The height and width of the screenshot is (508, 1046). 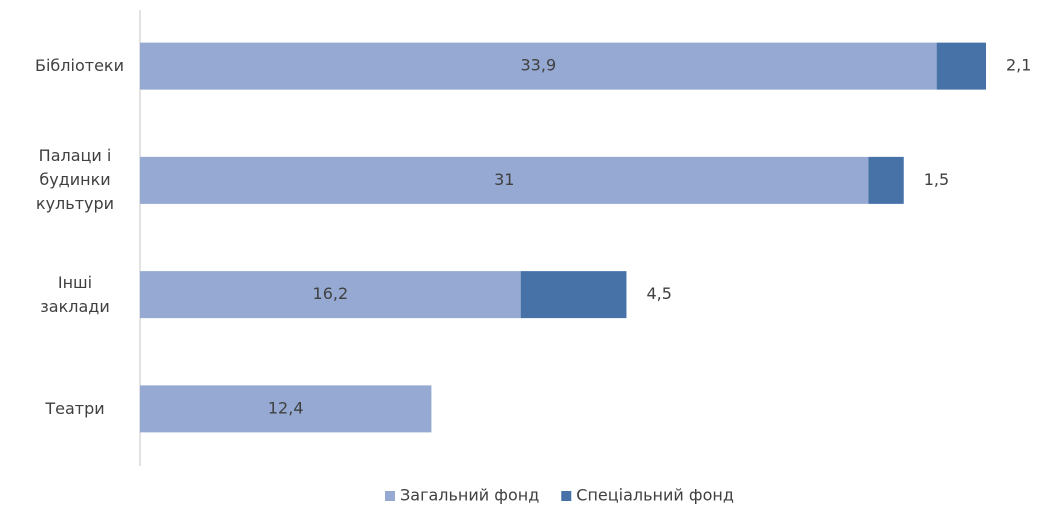 What do you see at coordinates (75, 180) in the screenshot?
I see `category-label: Палаци і будинки культури` at bounding box center [75, 180].